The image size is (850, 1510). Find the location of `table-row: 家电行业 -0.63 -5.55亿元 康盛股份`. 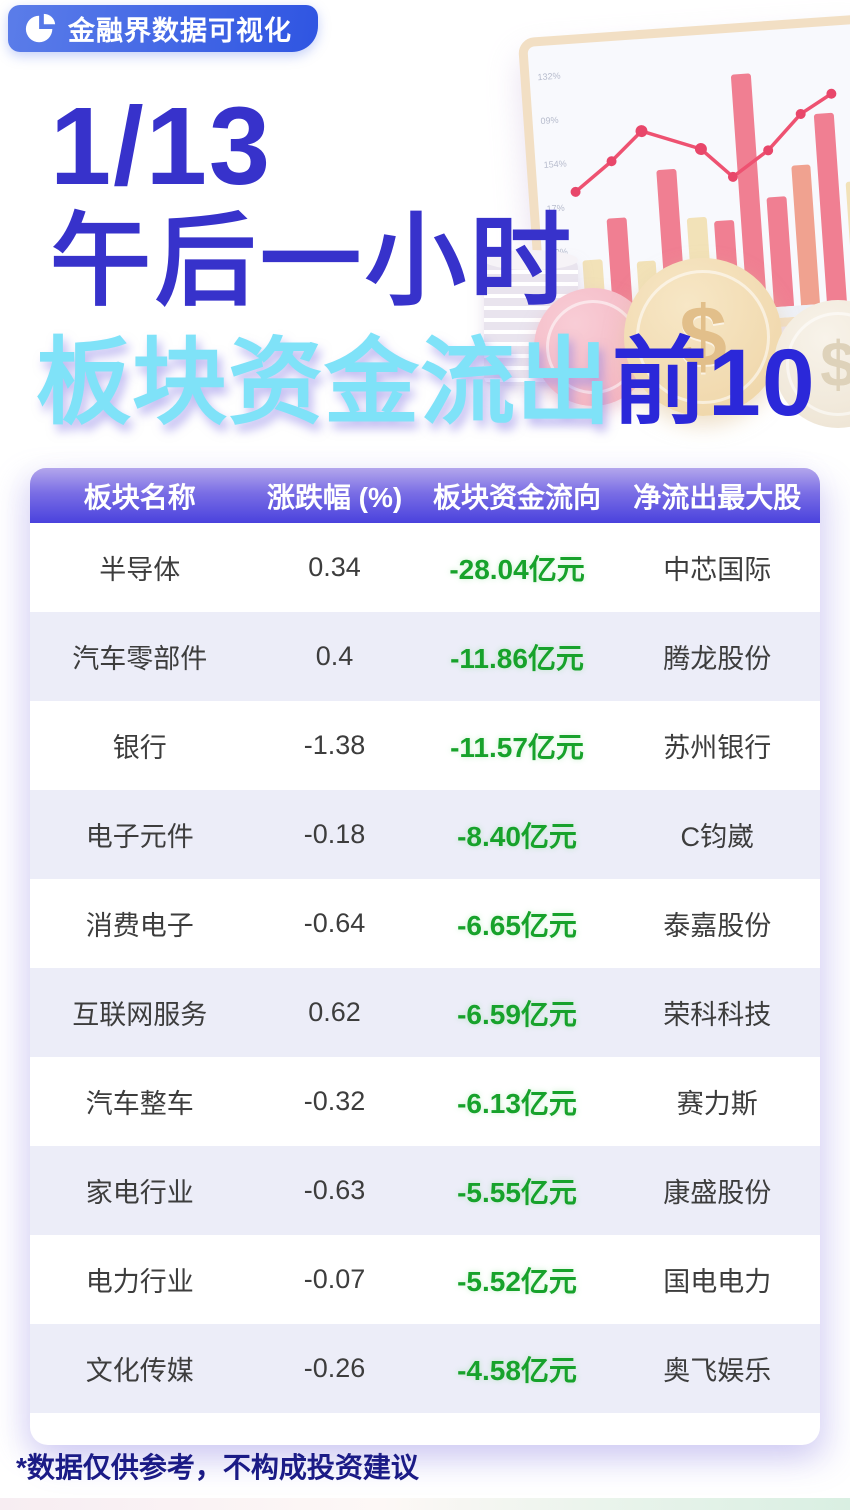

table-row: 家电行业 -0.63 -5.55亿元 康盛股份 is located at coordinates (425, 1190).